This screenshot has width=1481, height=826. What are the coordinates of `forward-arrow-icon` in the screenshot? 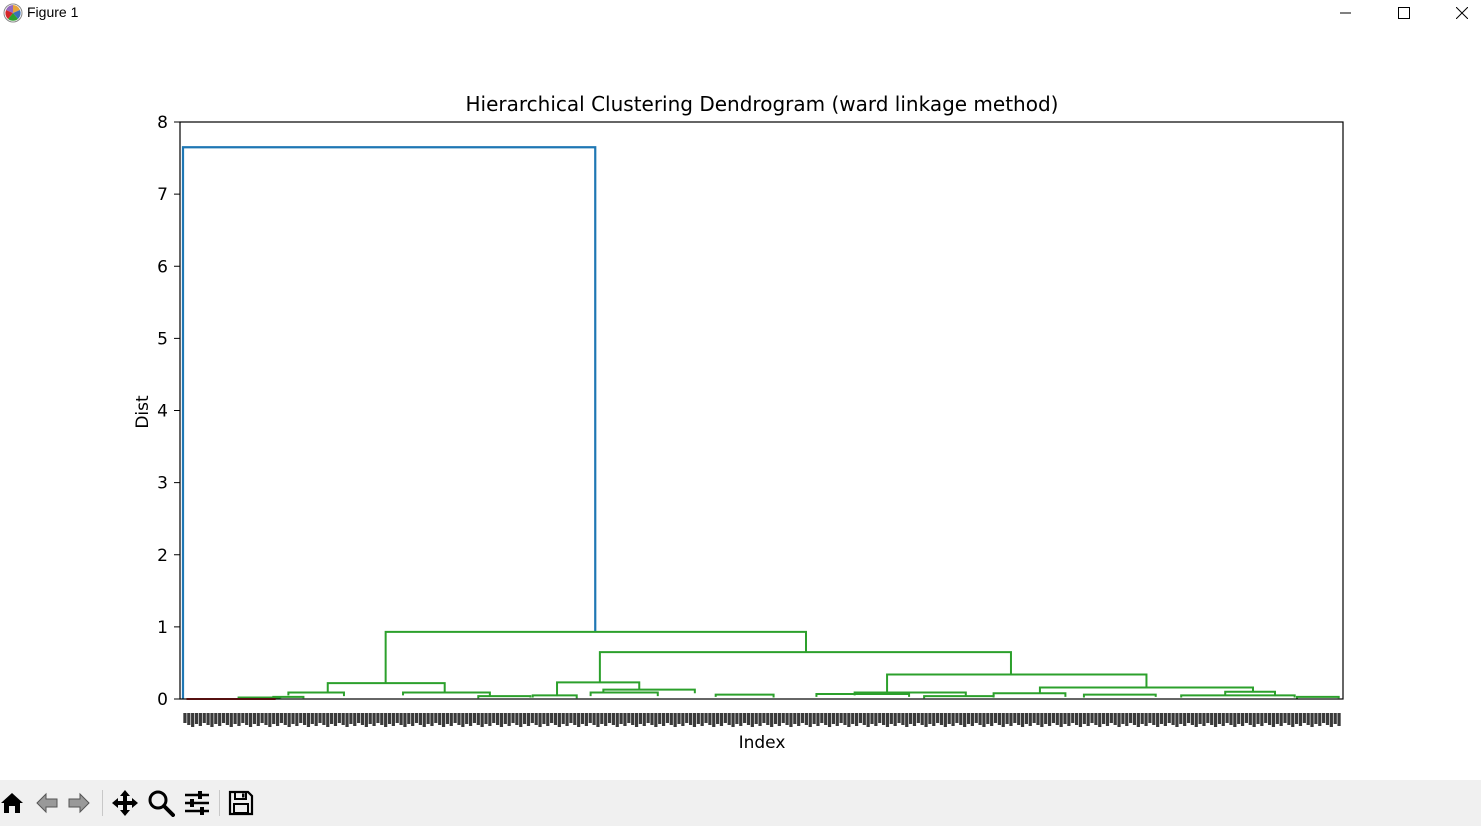 It's located at (79, 803).